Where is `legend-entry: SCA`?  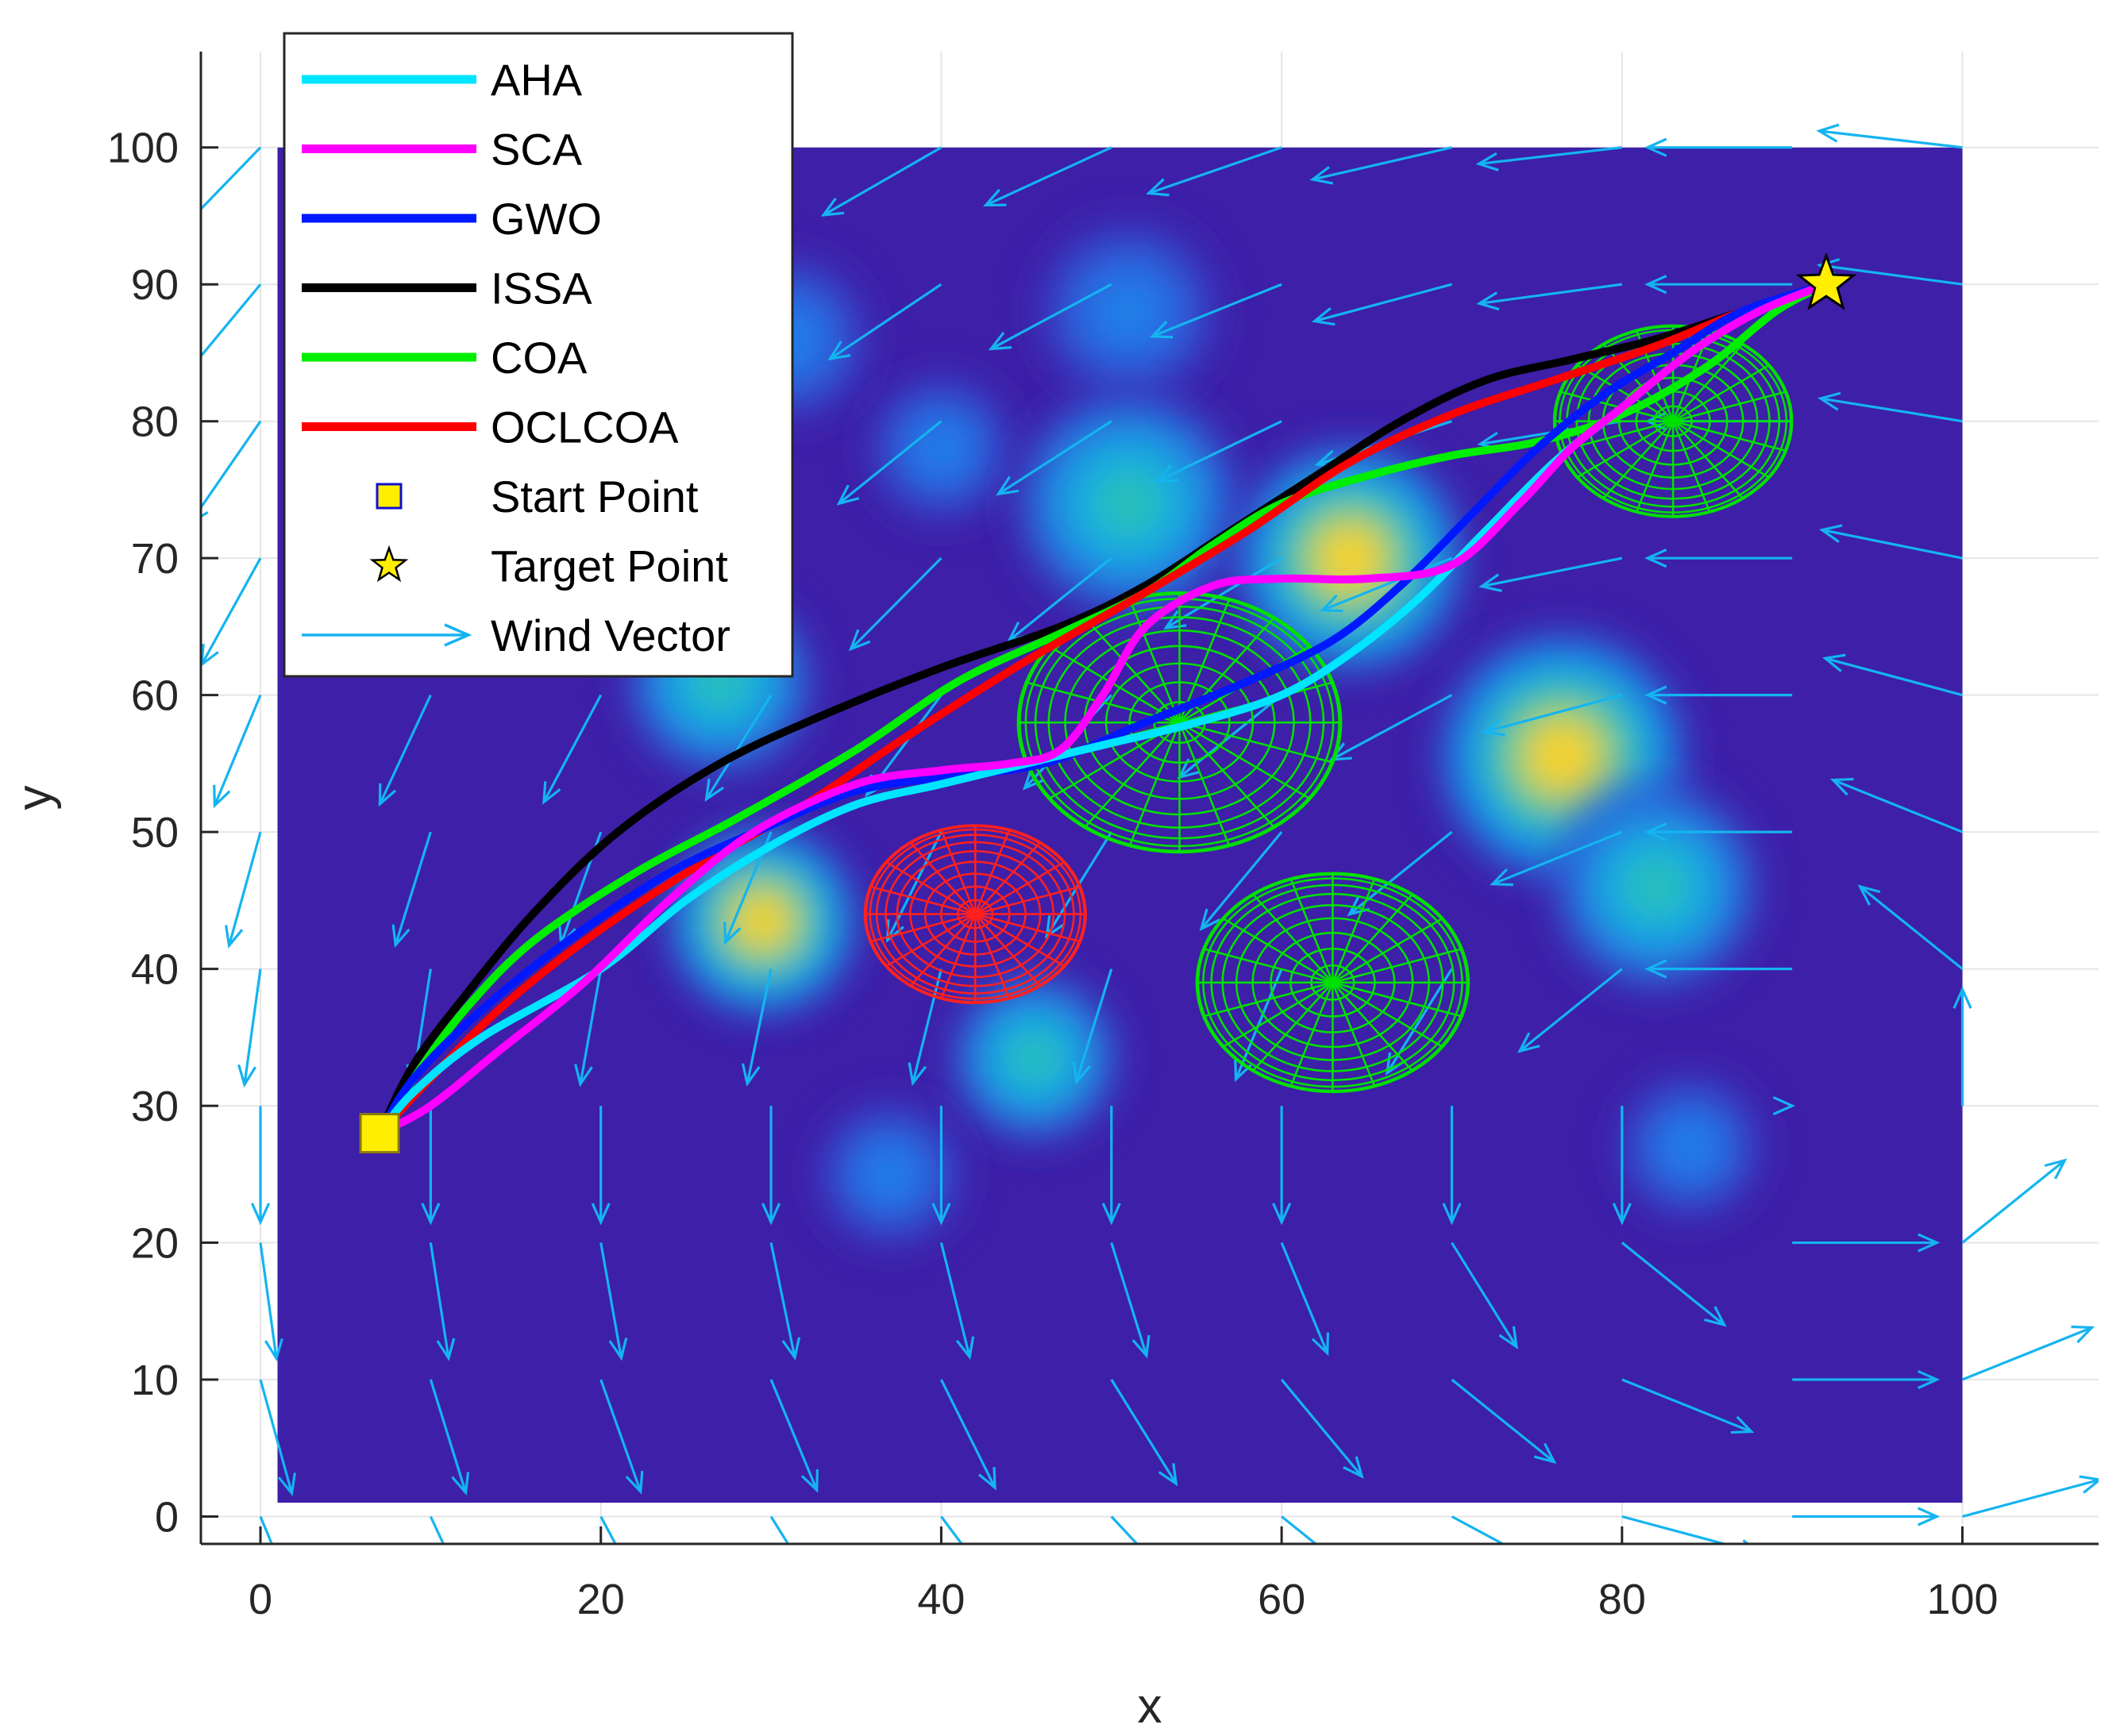 legend-entry: SCA is located at coordinates (443, 150).